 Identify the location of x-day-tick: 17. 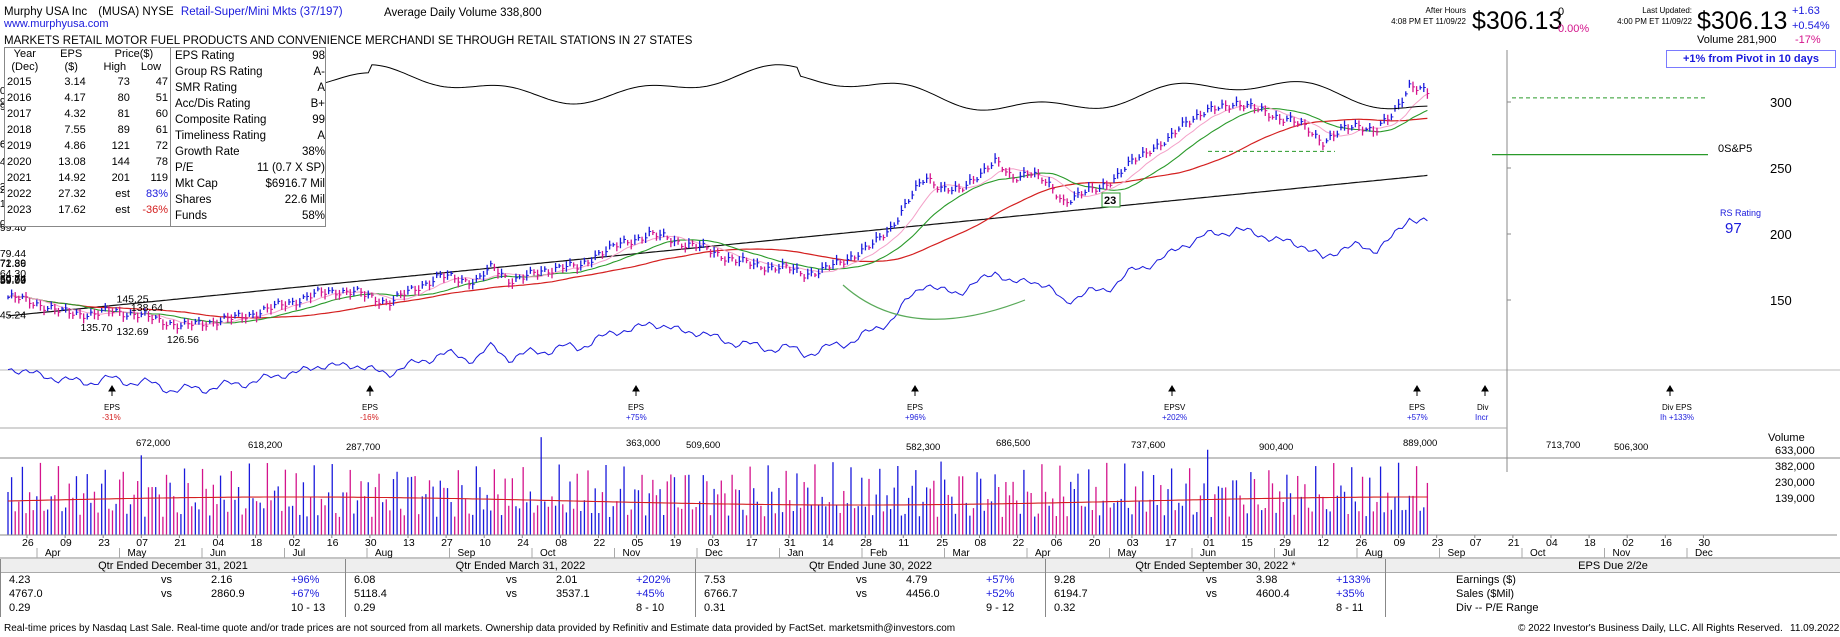
(1171, 543).